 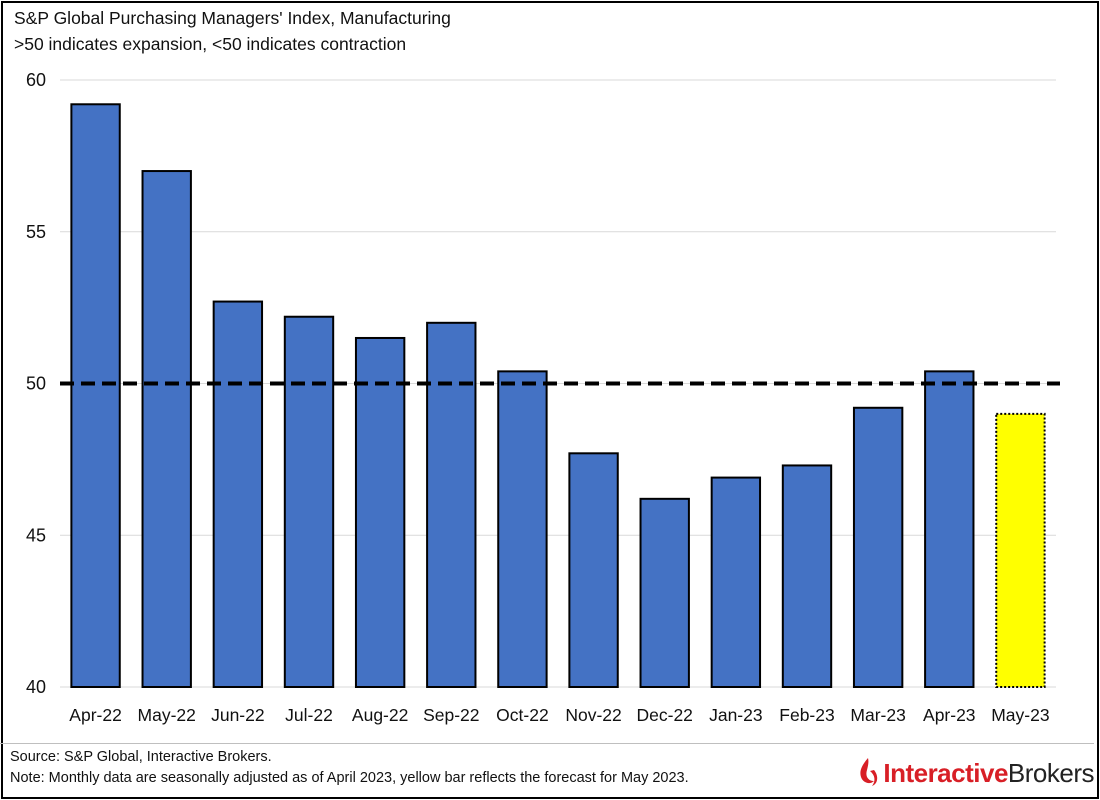 What do you see at coordinates (522, 715) in the screenshot?
I see `x-tick-label-Oct-22: Oct-22` at bounding box center [522, 715].